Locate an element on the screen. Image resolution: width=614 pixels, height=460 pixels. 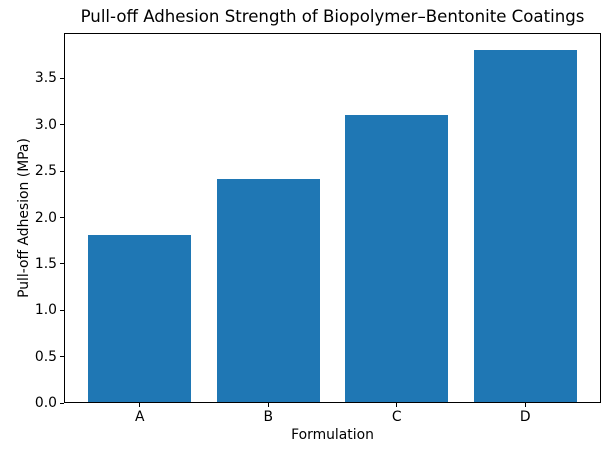
y-axis-label: Pull-off Adhesion (MPa) is located at coordinates (24, 218).